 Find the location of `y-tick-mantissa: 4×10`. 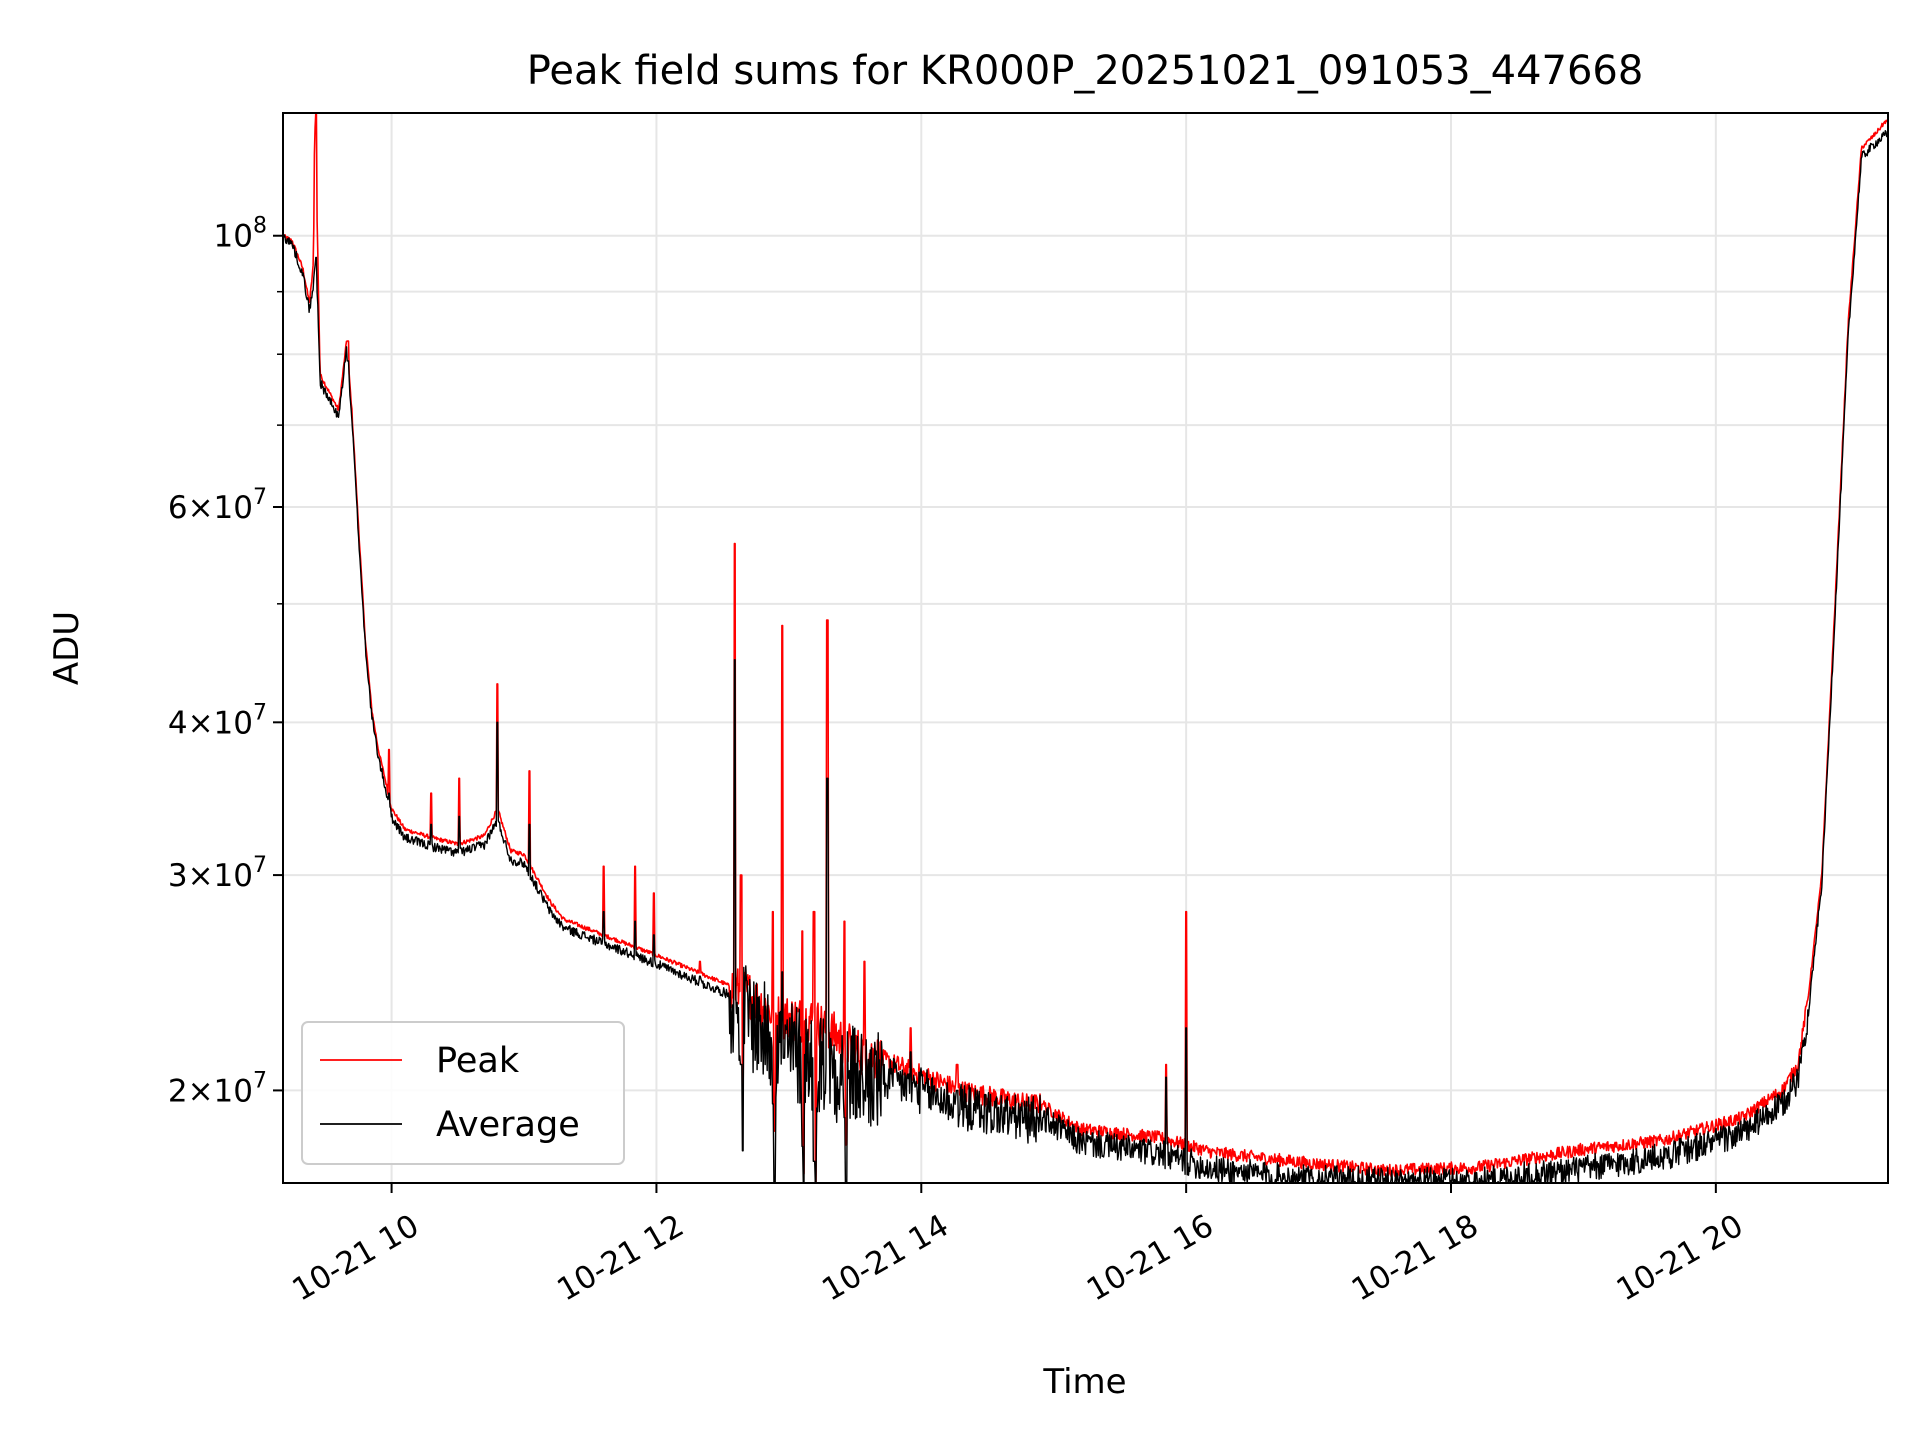

y-tick-mantissa: 4×10 is located at coordinates (210, 723).